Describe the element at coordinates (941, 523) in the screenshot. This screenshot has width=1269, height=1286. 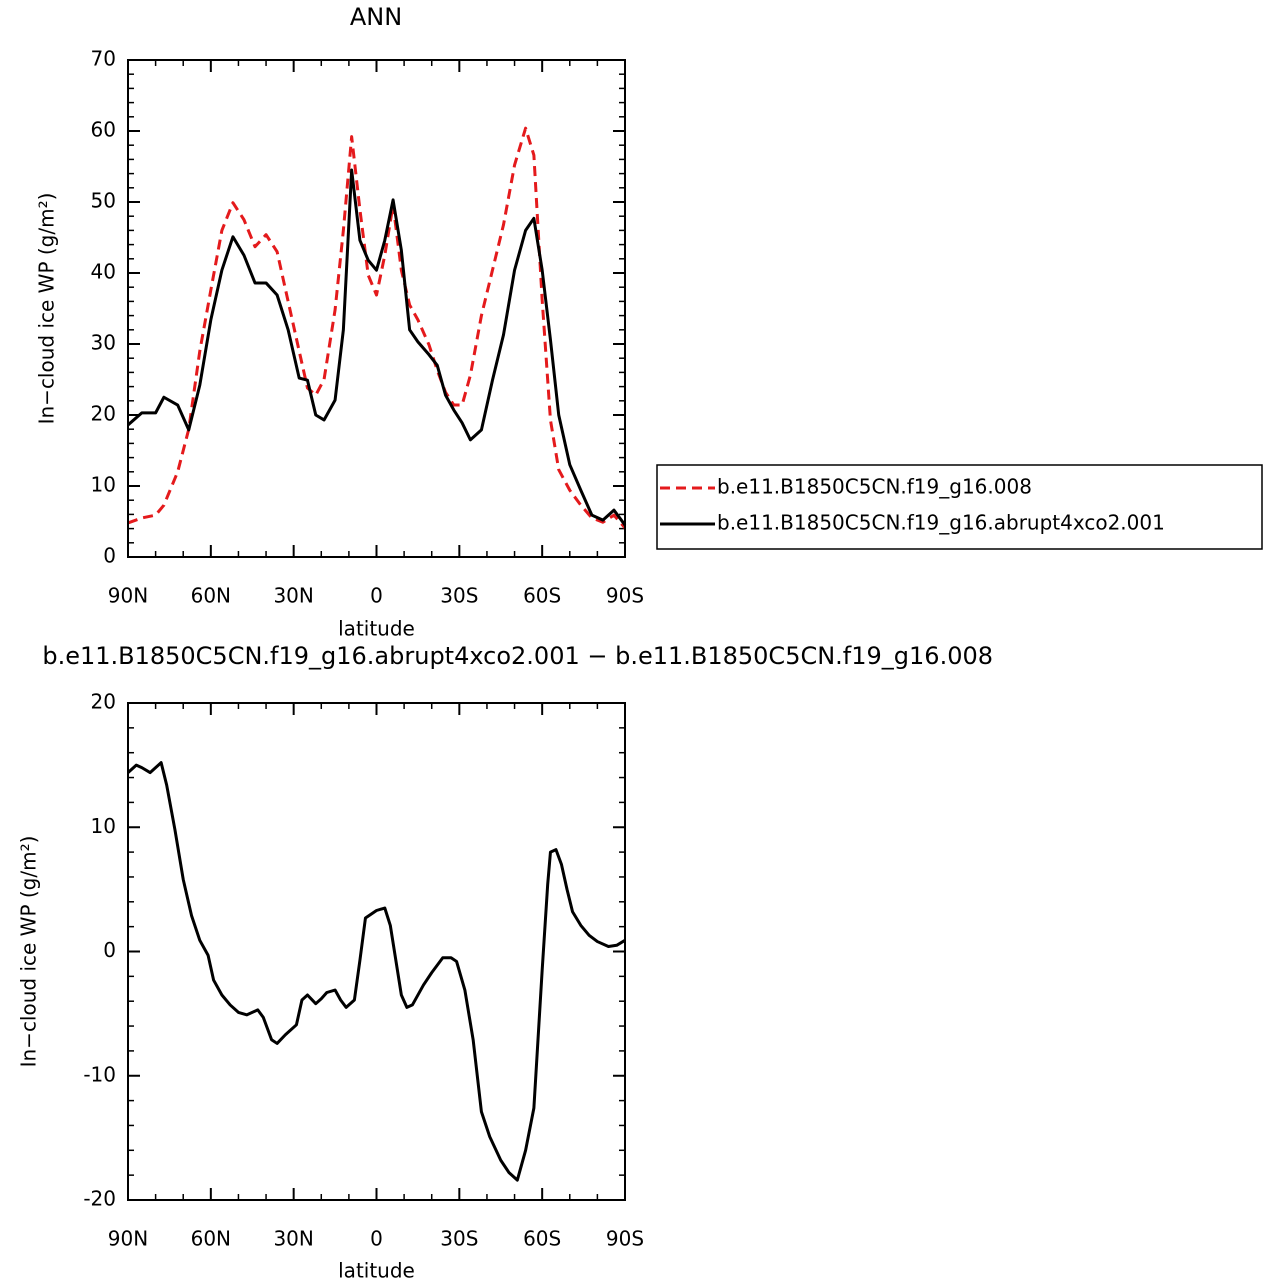
I see `legend-label: b.e11.B1850C5CN.f19_g16.abrupt4xco2.001` at that location.